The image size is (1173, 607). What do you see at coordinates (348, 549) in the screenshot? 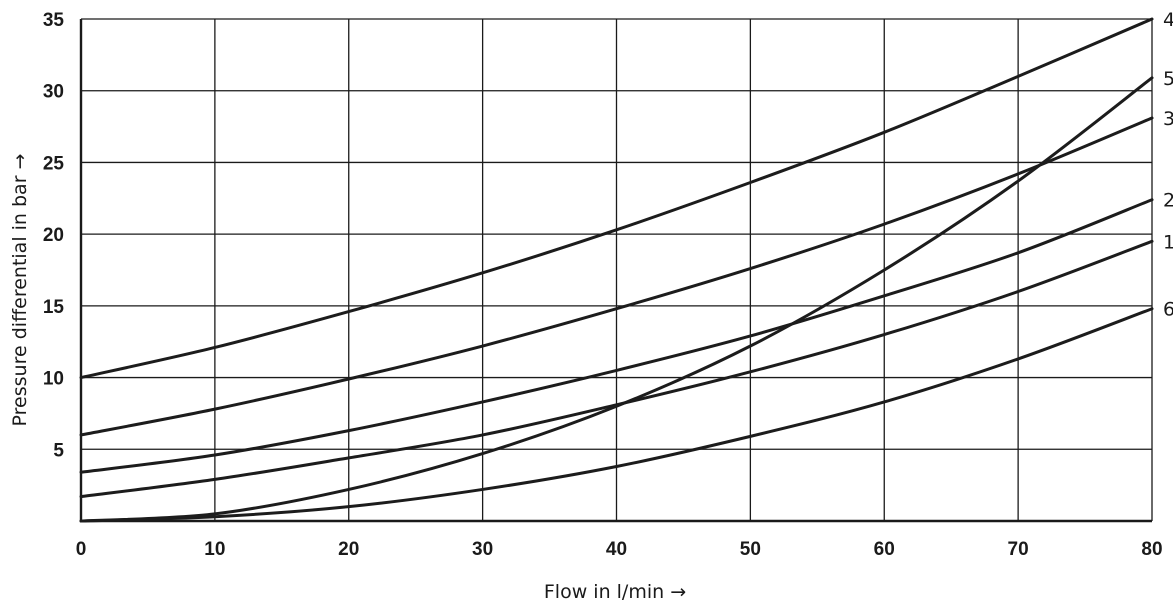
I see `x-tick-label: 20` at bounding box center [348, 549].